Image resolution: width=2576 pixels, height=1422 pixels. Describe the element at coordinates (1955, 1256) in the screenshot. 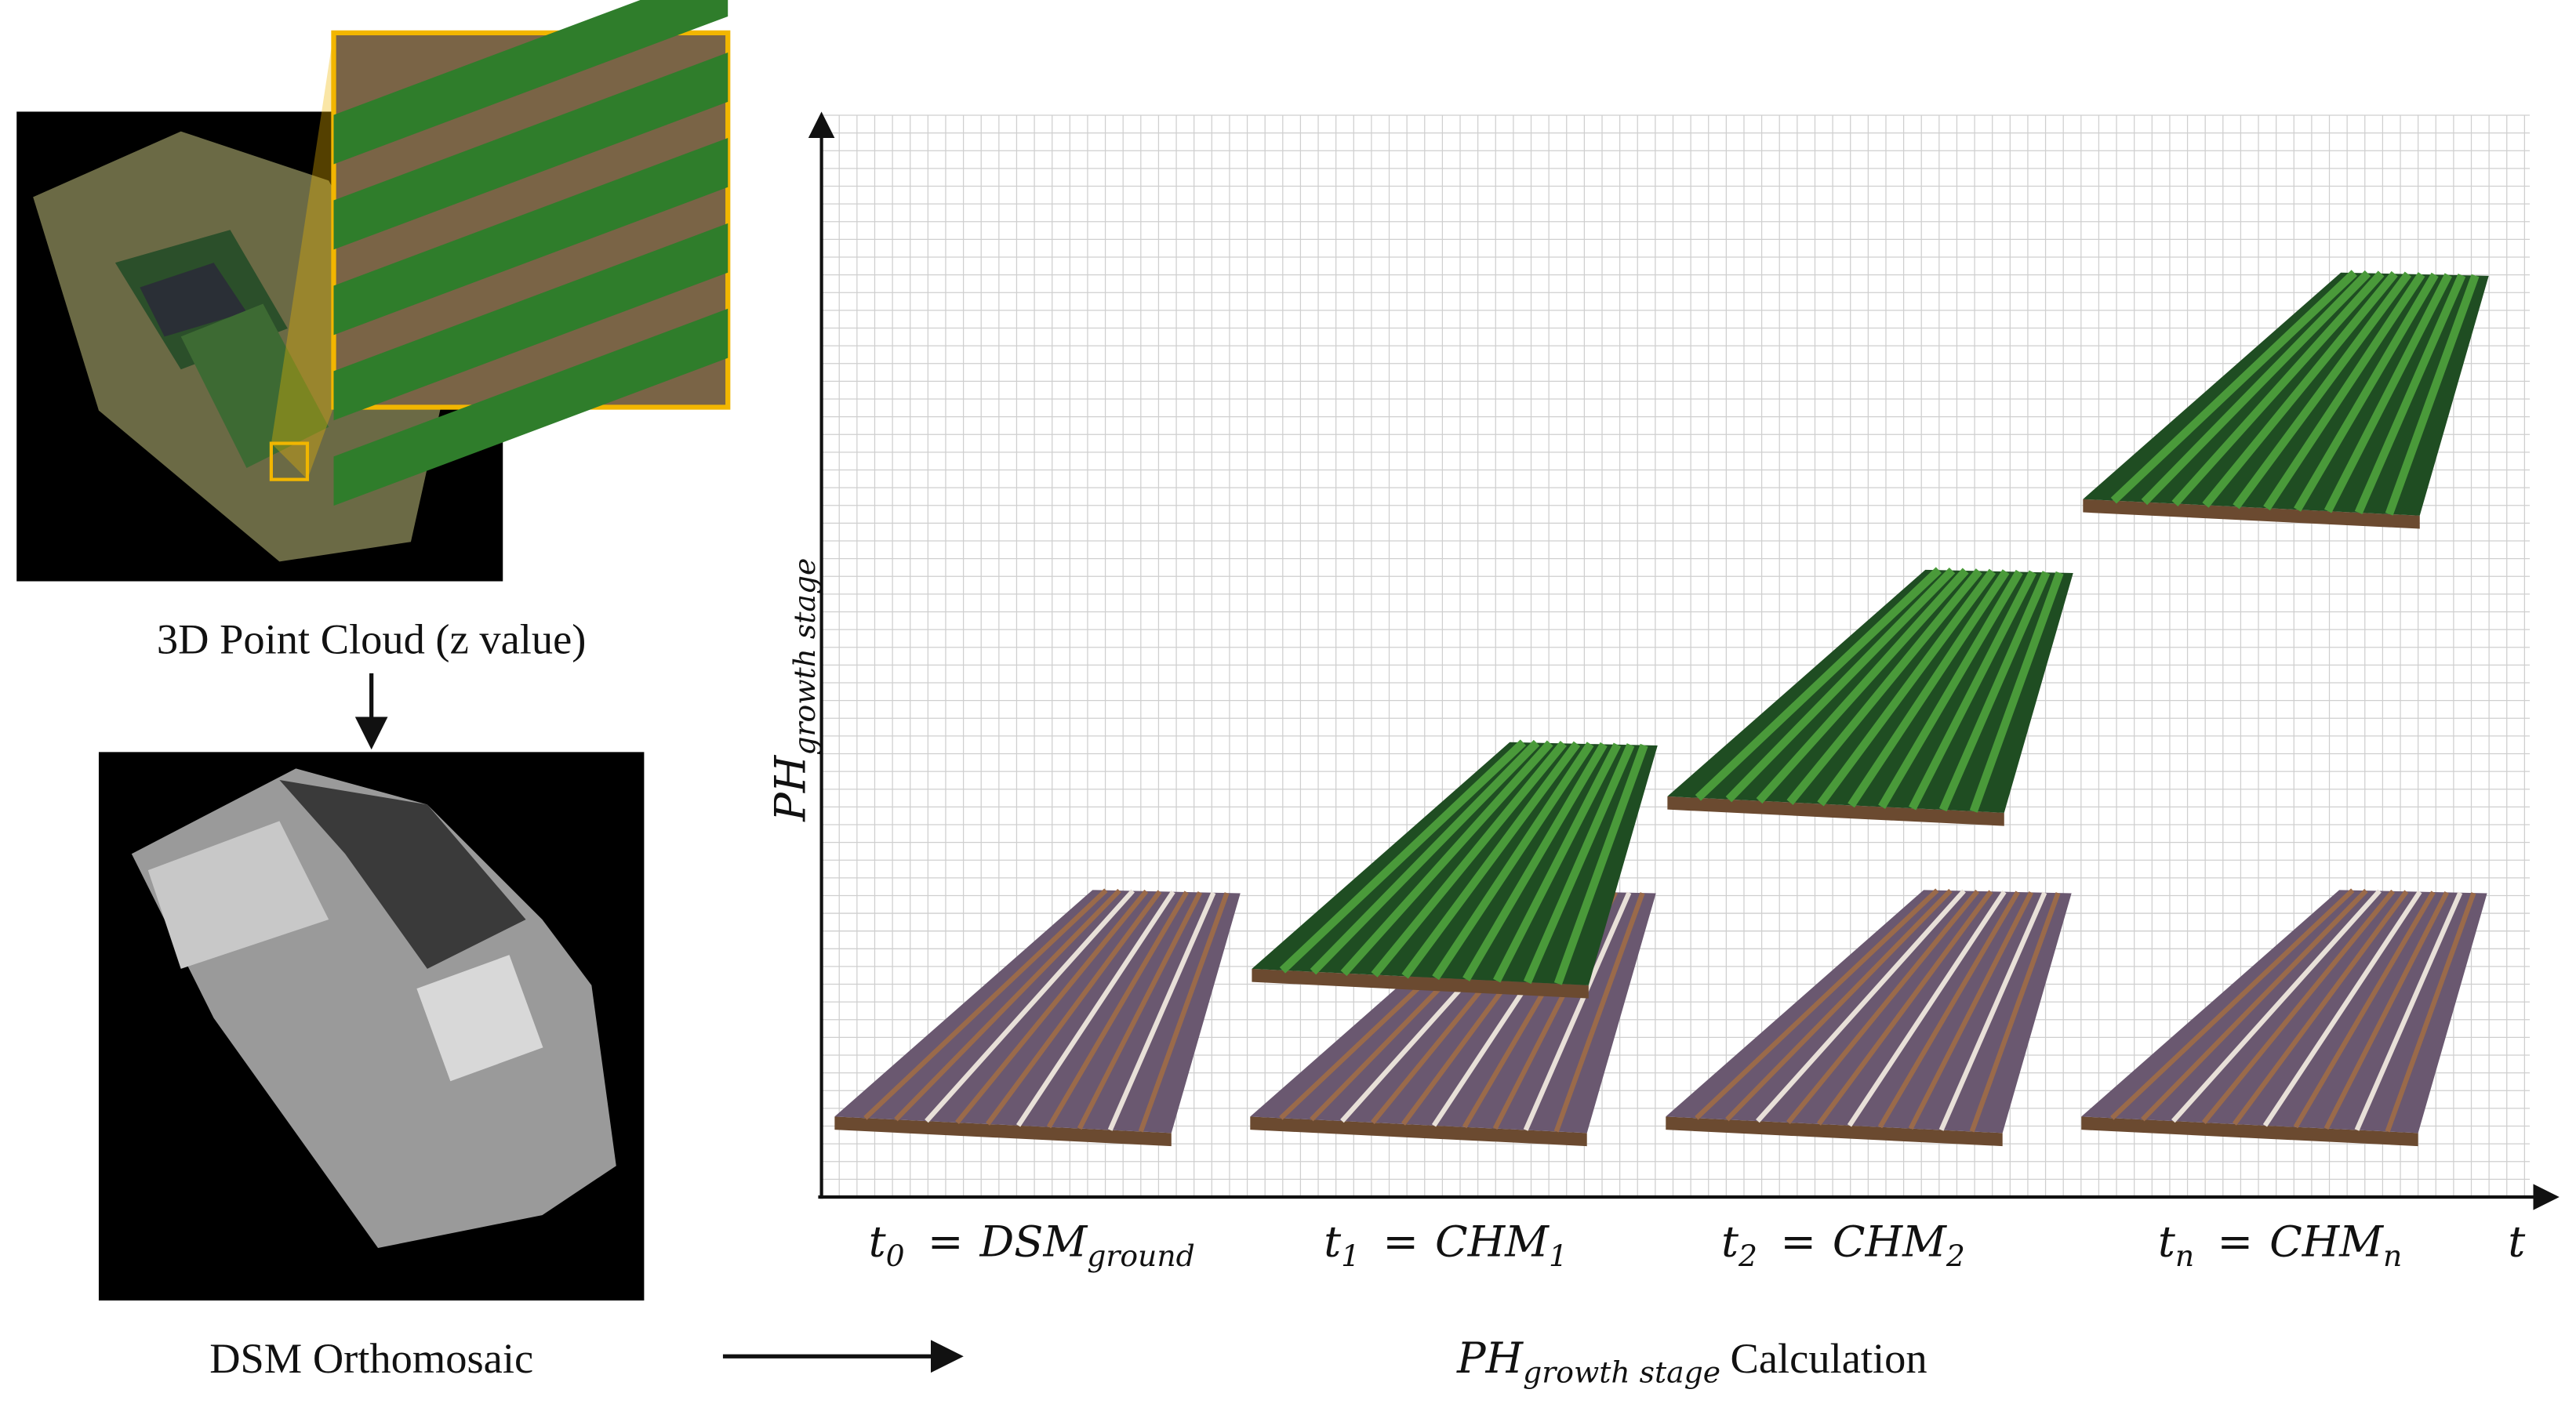

I see `stage-model-sub: 2` at that location.